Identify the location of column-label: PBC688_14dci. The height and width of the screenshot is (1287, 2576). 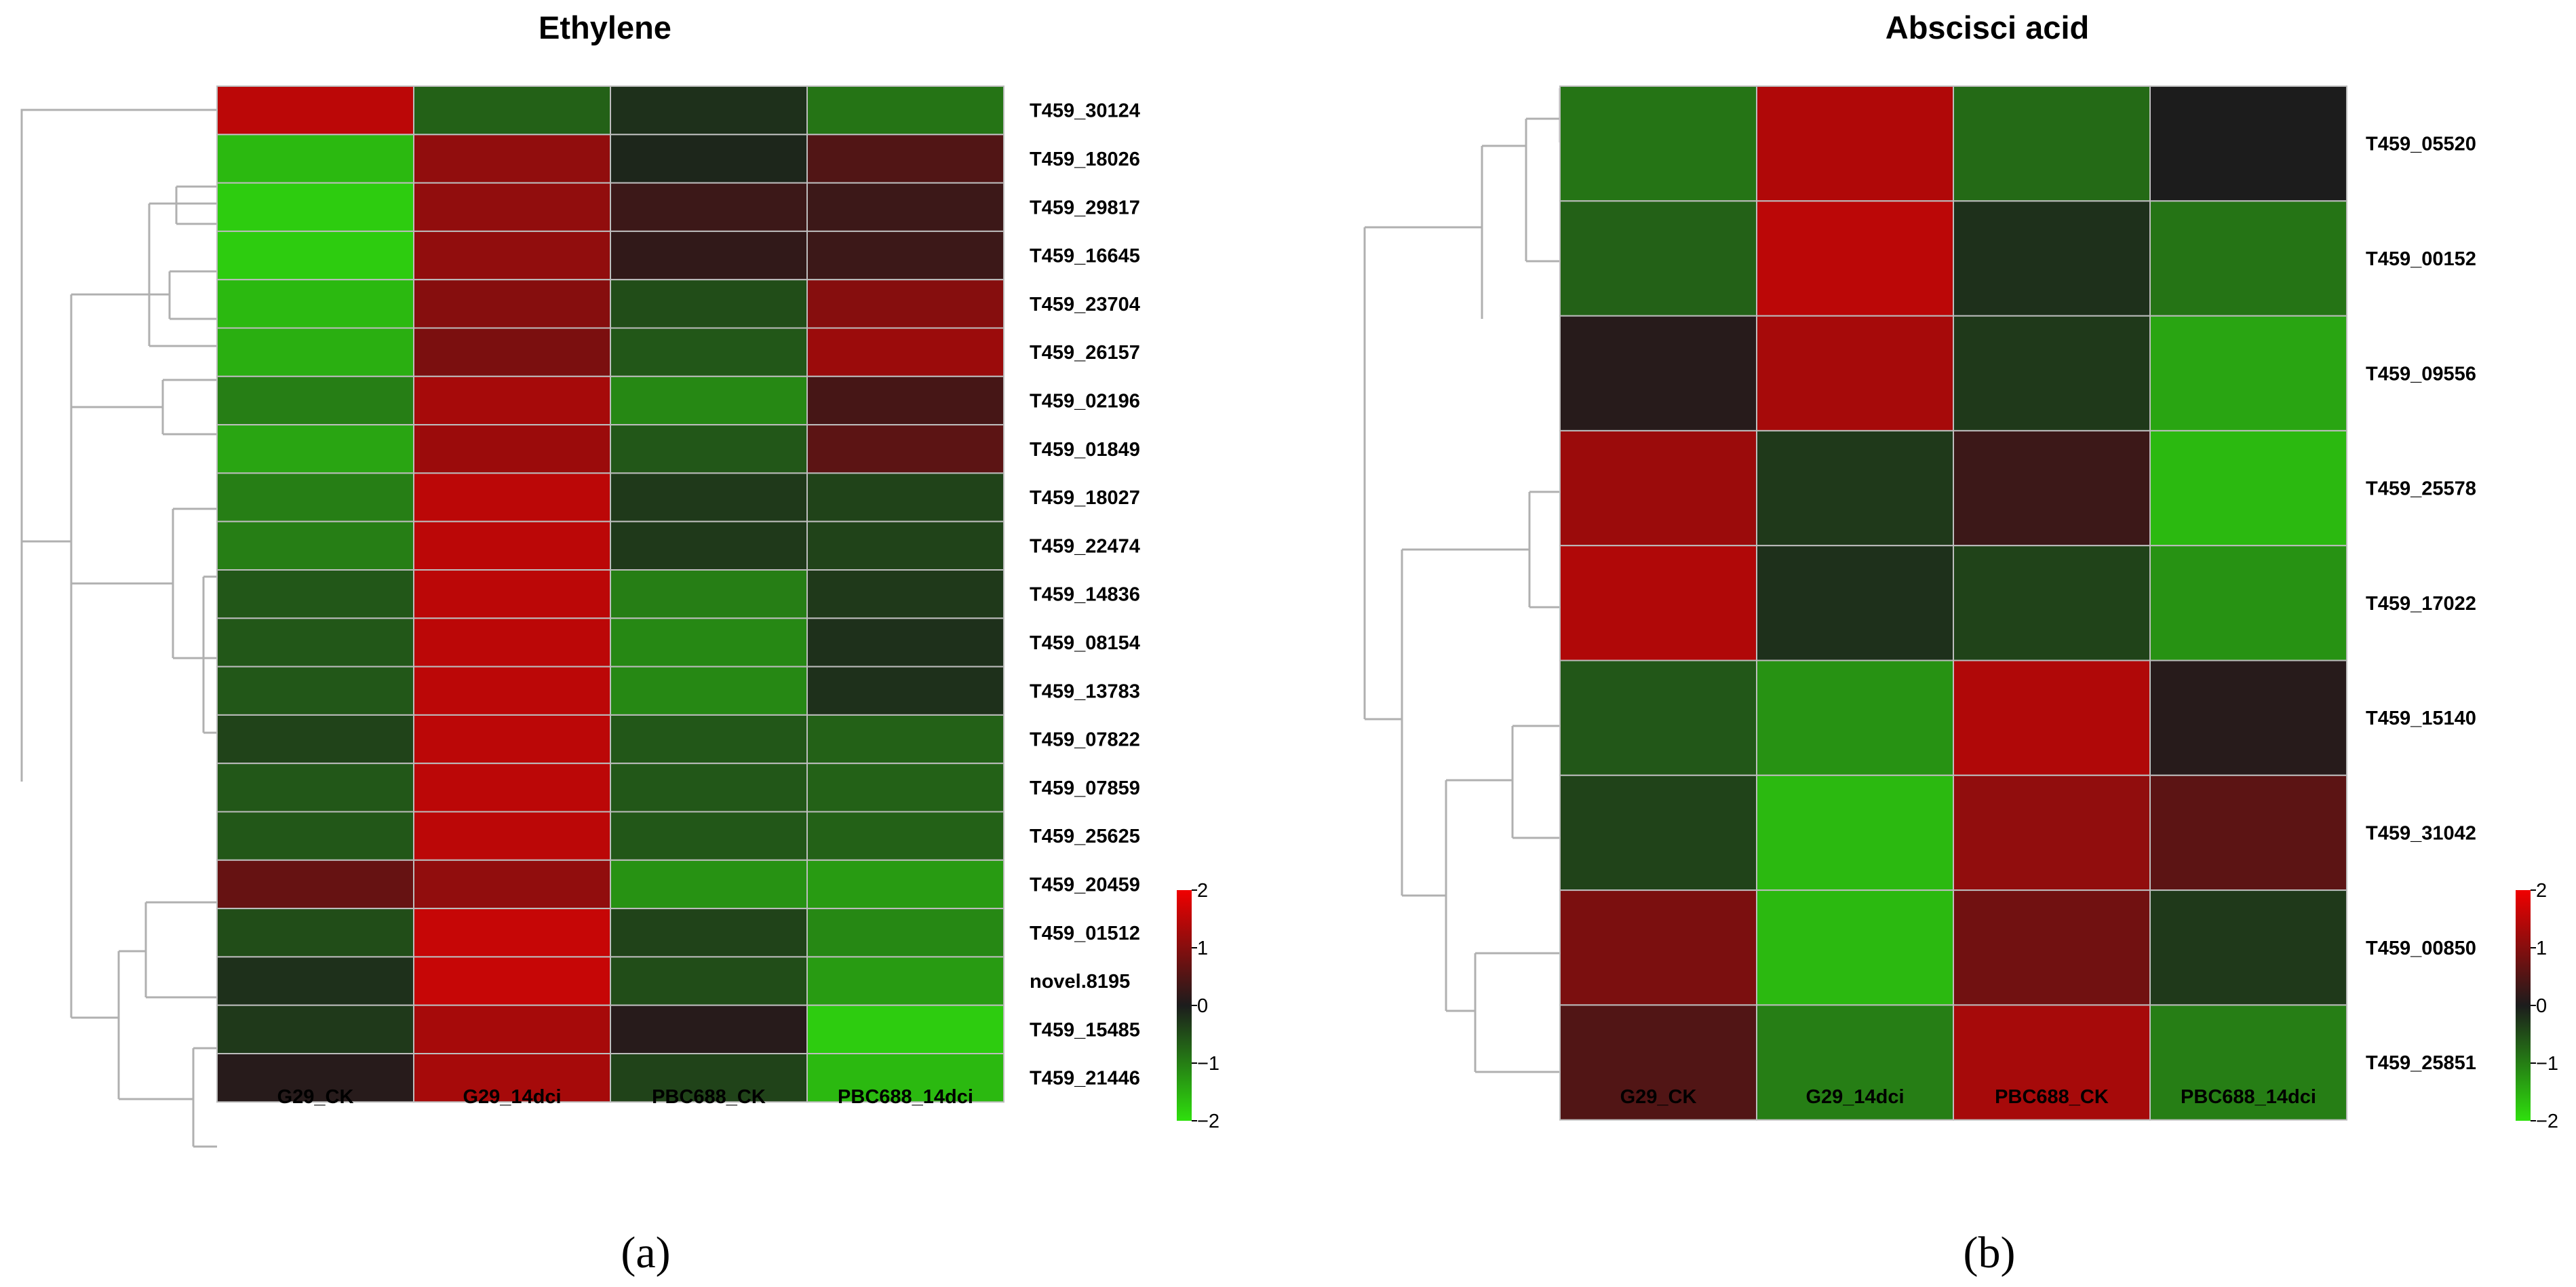
(2248, 1097).